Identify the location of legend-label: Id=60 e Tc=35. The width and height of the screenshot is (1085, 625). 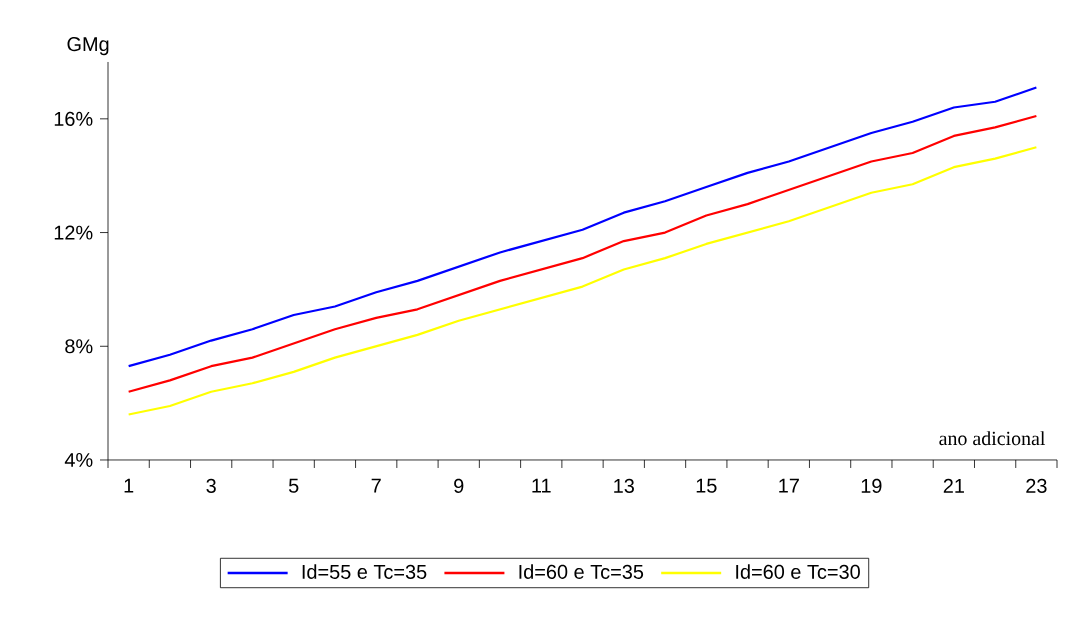
(581, 571).